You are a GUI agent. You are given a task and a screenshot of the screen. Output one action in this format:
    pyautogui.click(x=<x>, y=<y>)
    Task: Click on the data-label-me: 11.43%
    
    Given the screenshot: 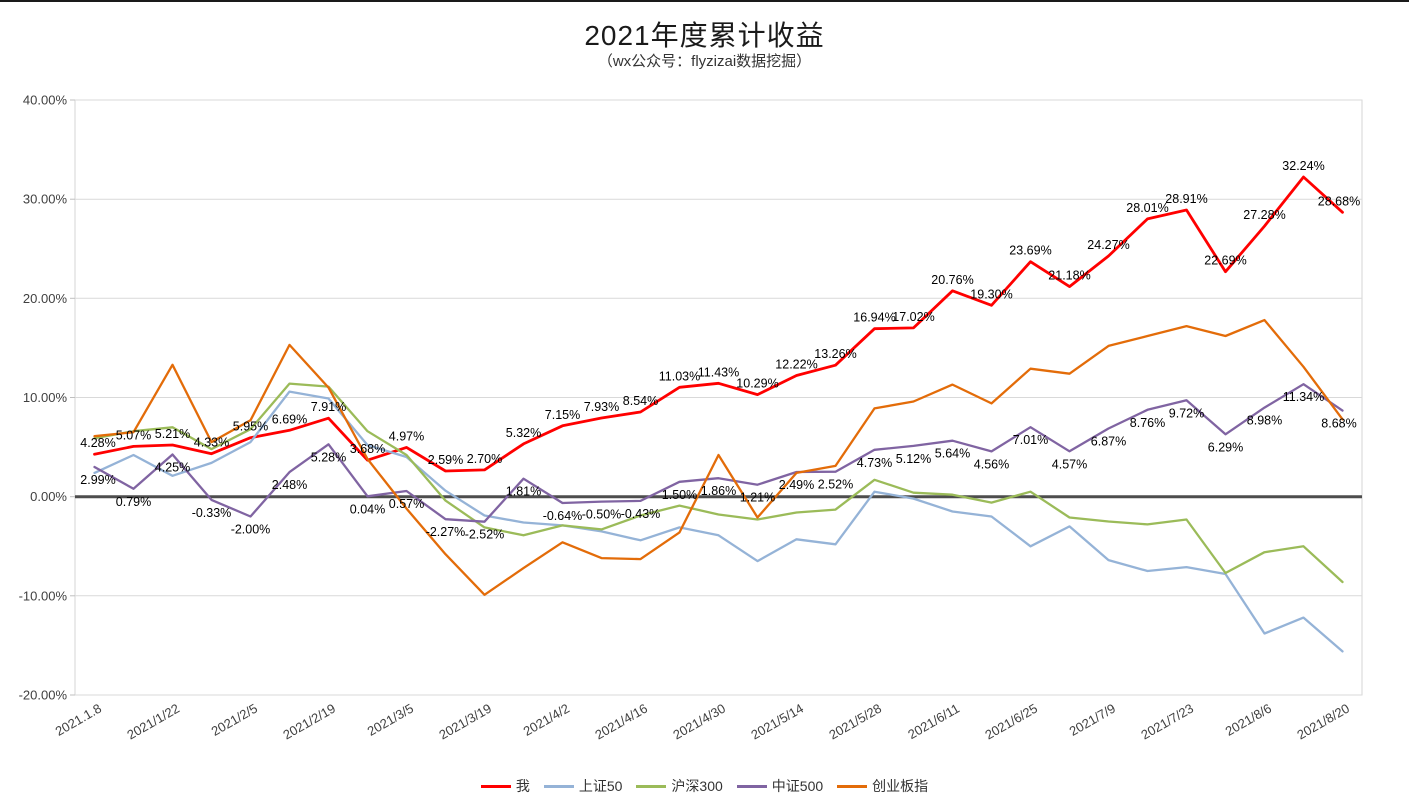 What is the action you would take?
    pyautogui.click(x=718, y=372)
    